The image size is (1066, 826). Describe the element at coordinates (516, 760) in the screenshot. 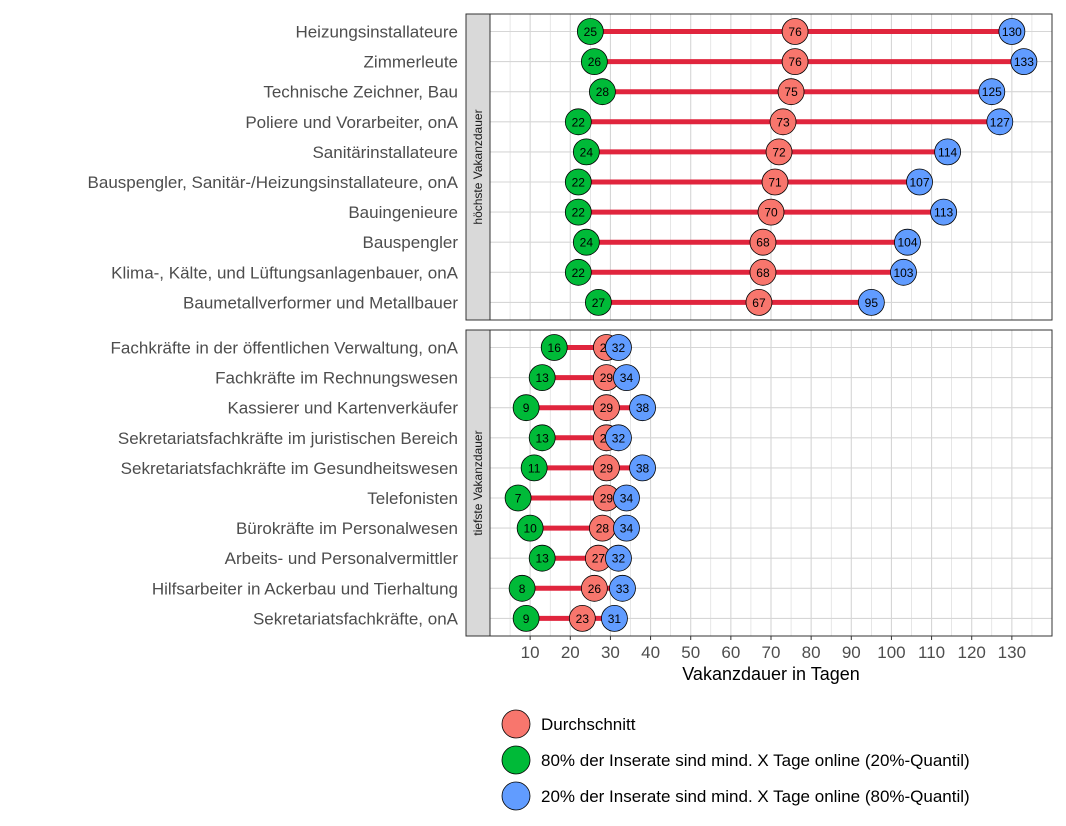

I see `legend-key-q20` at that location.